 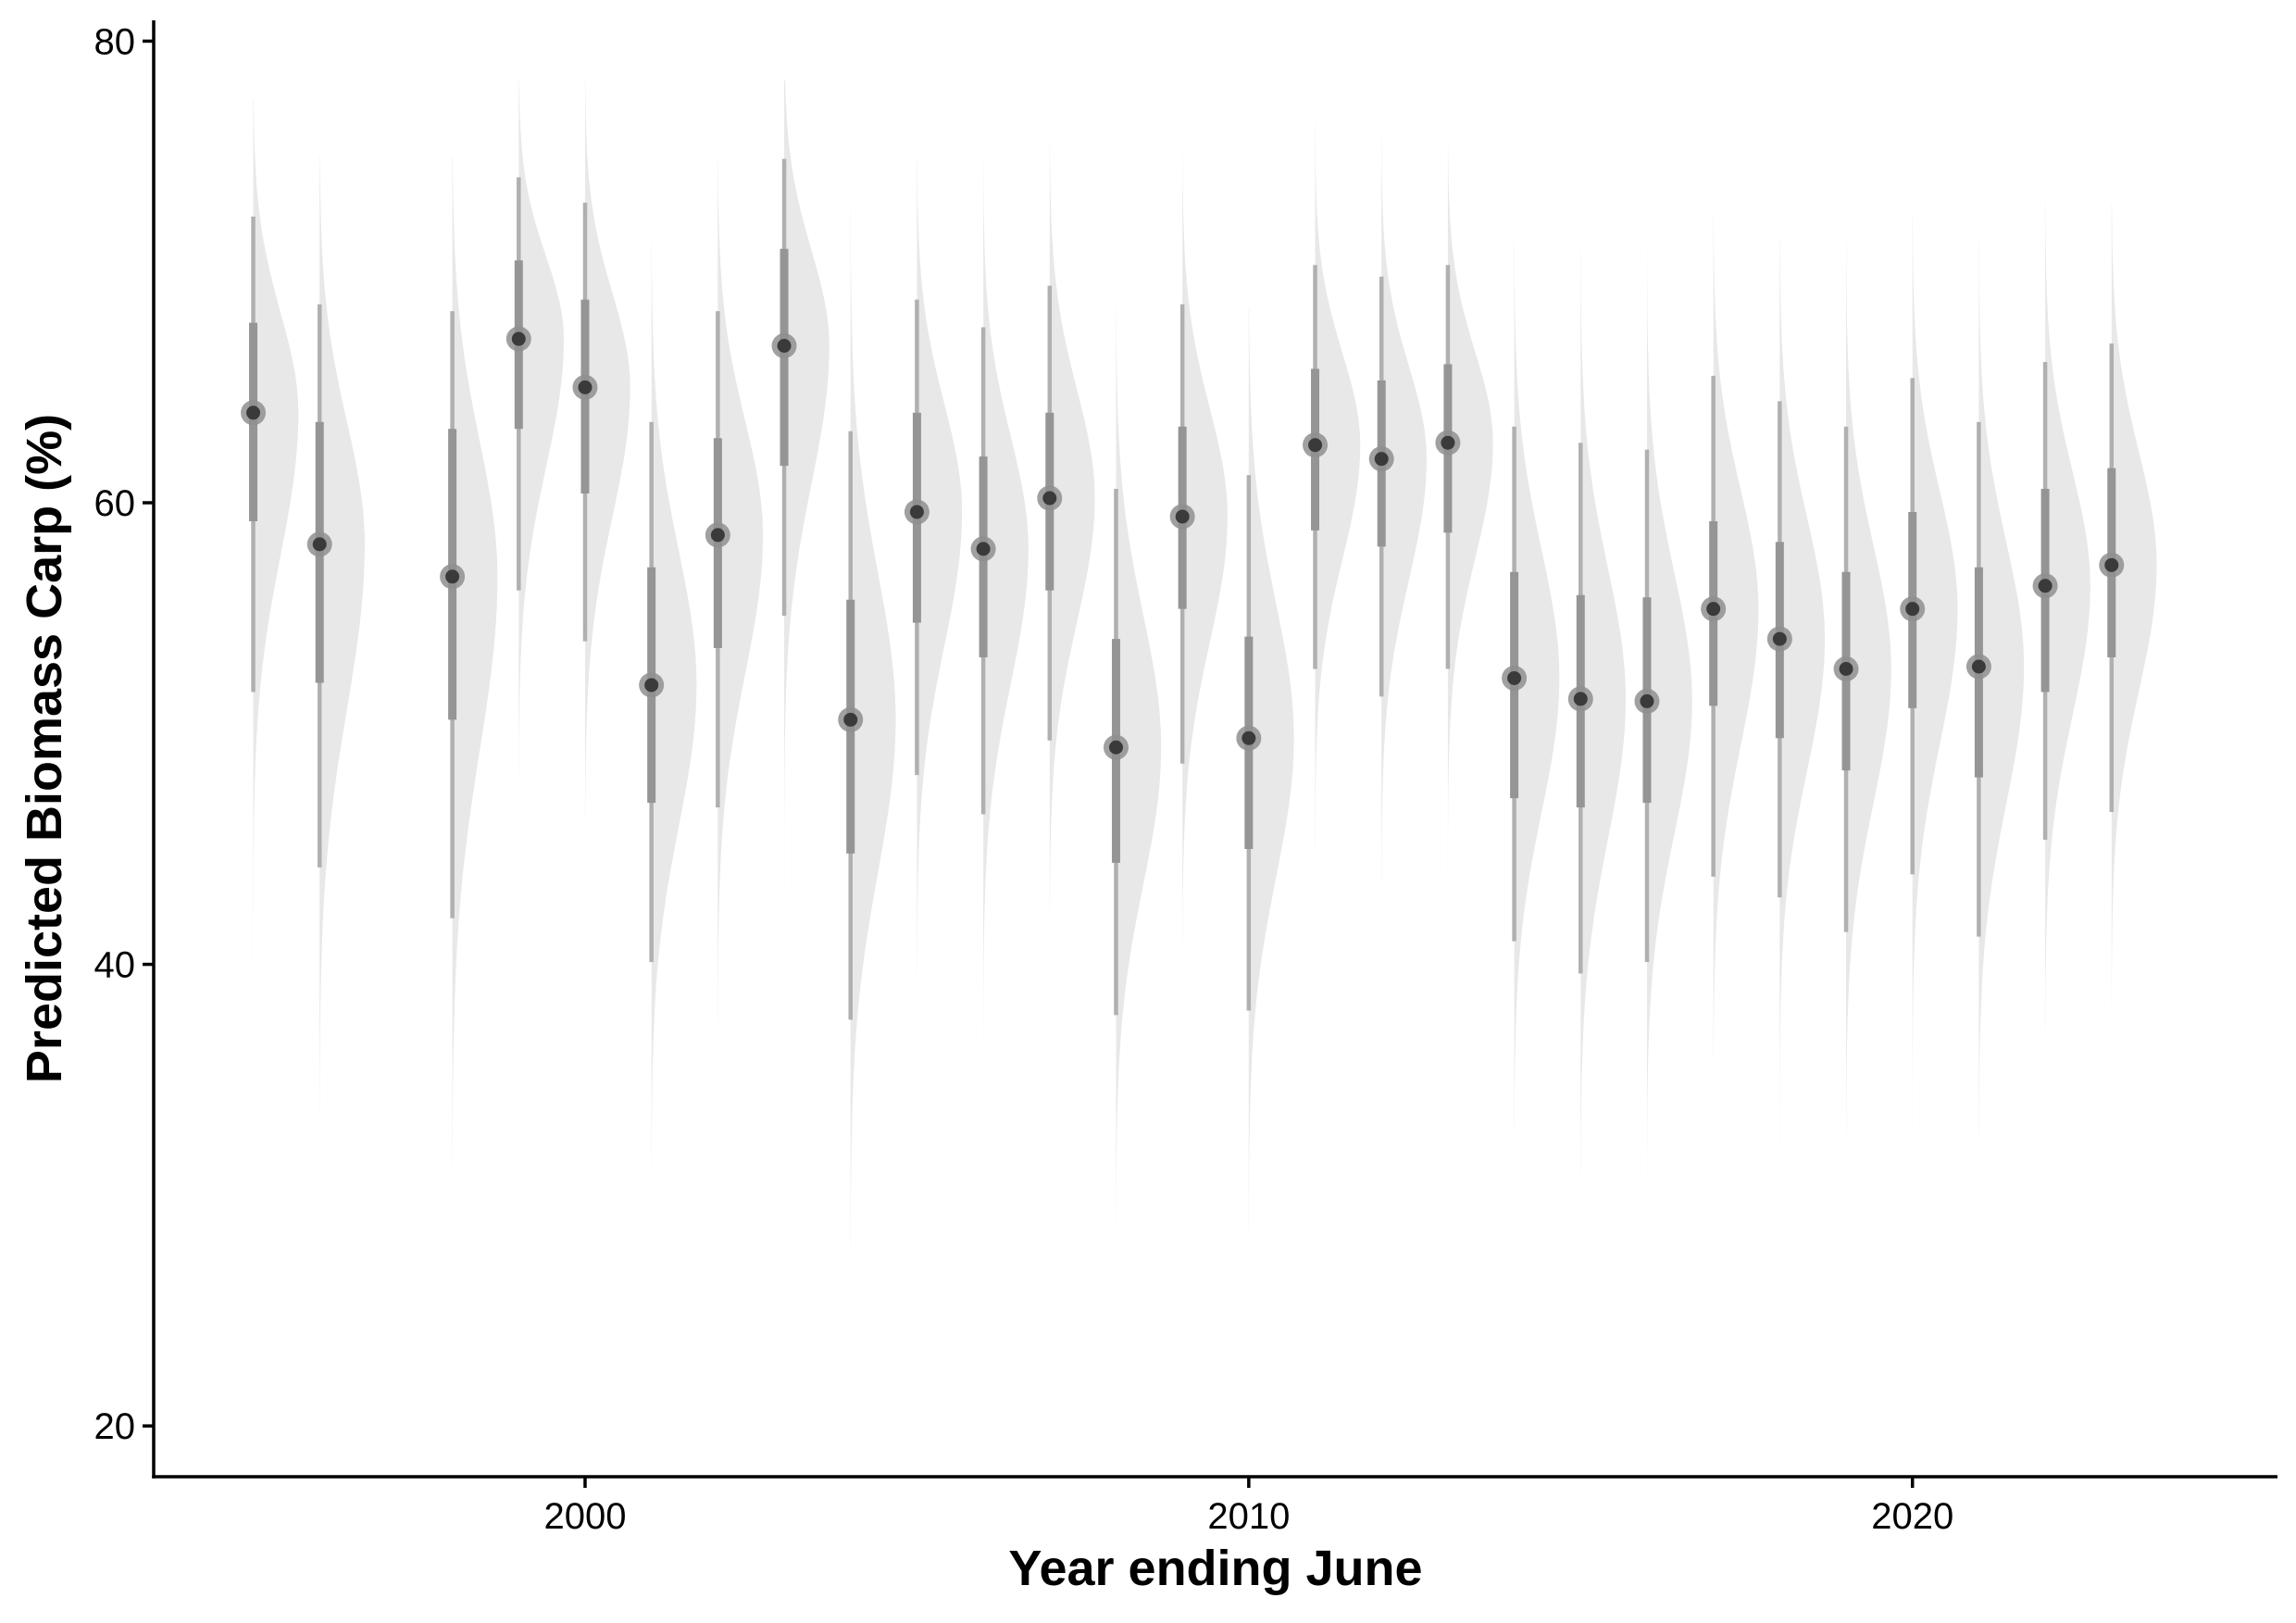 I want to click on density-2023, so click(x=2134, y=612).